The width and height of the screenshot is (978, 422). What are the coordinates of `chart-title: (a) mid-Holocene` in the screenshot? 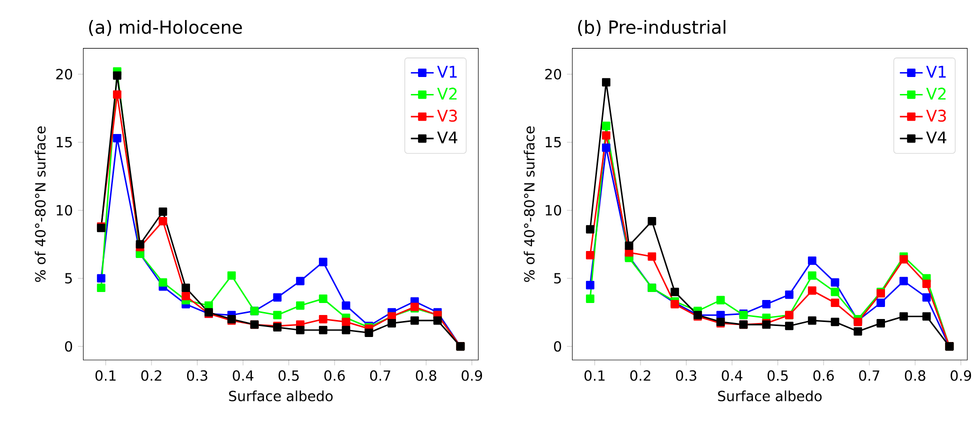 It's located at (165, 28).